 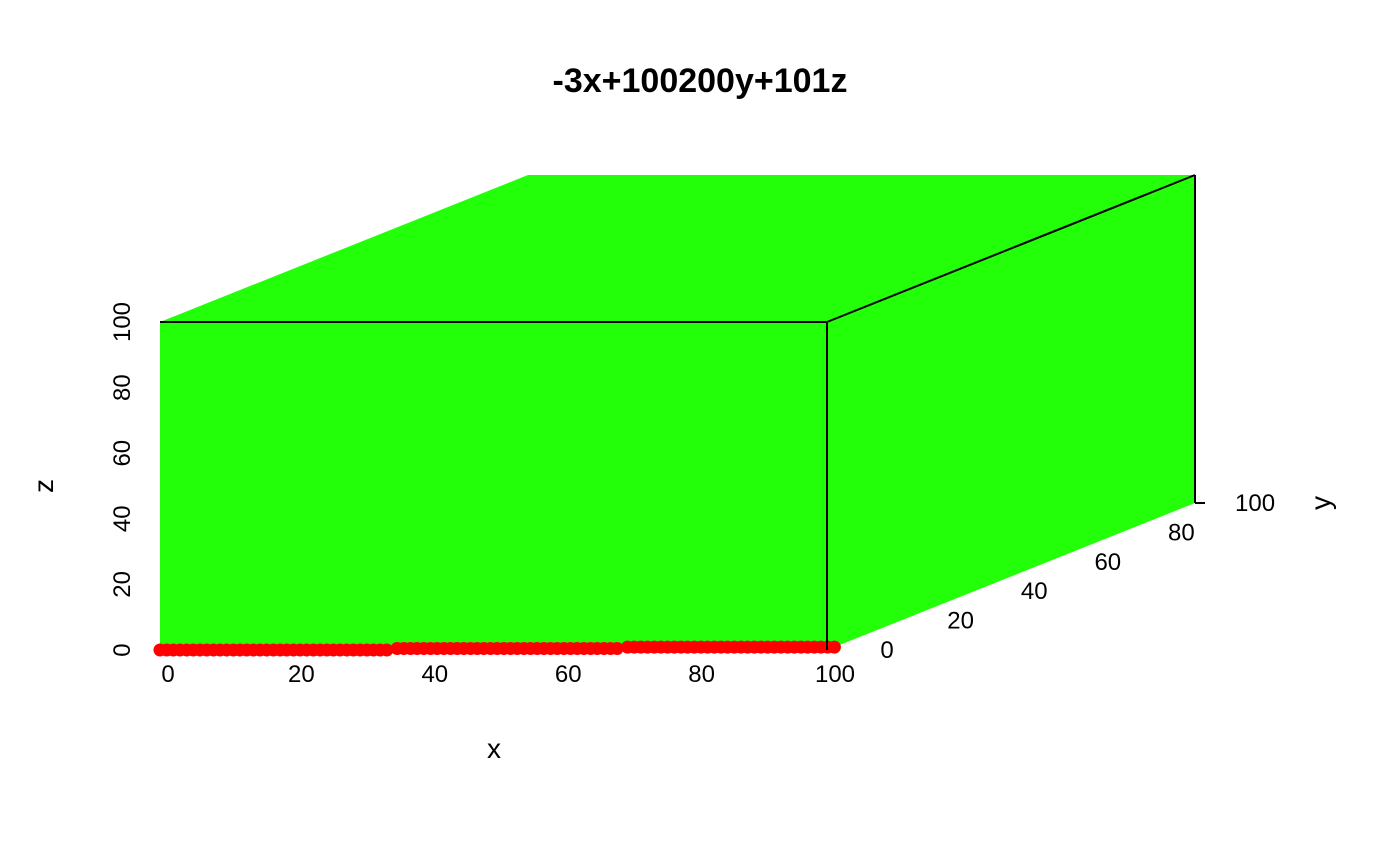 I want to click on y-tick-label: 20, so click(x=960, y=621).